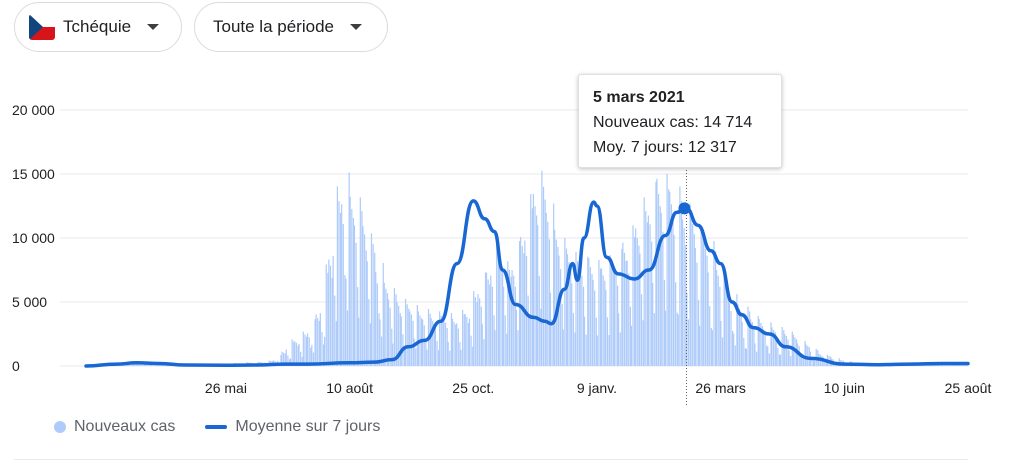  I want to click on tooltip-new-cases-label: Nouveaux cas:, so click(646, 122).